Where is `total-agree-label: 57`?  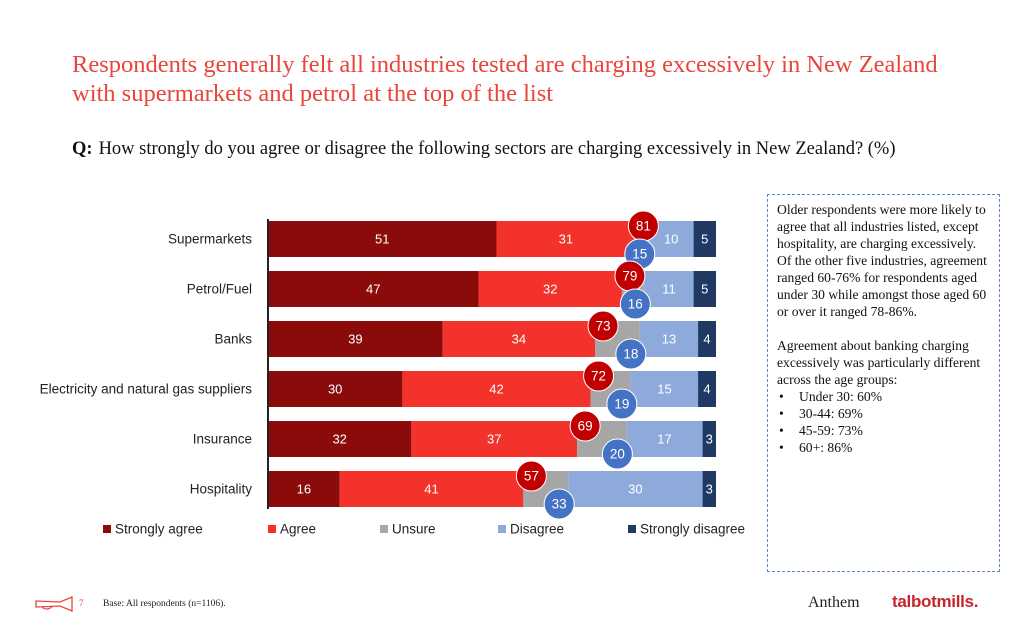
total-agree-label: 57 is located at coordinates (531, 476).